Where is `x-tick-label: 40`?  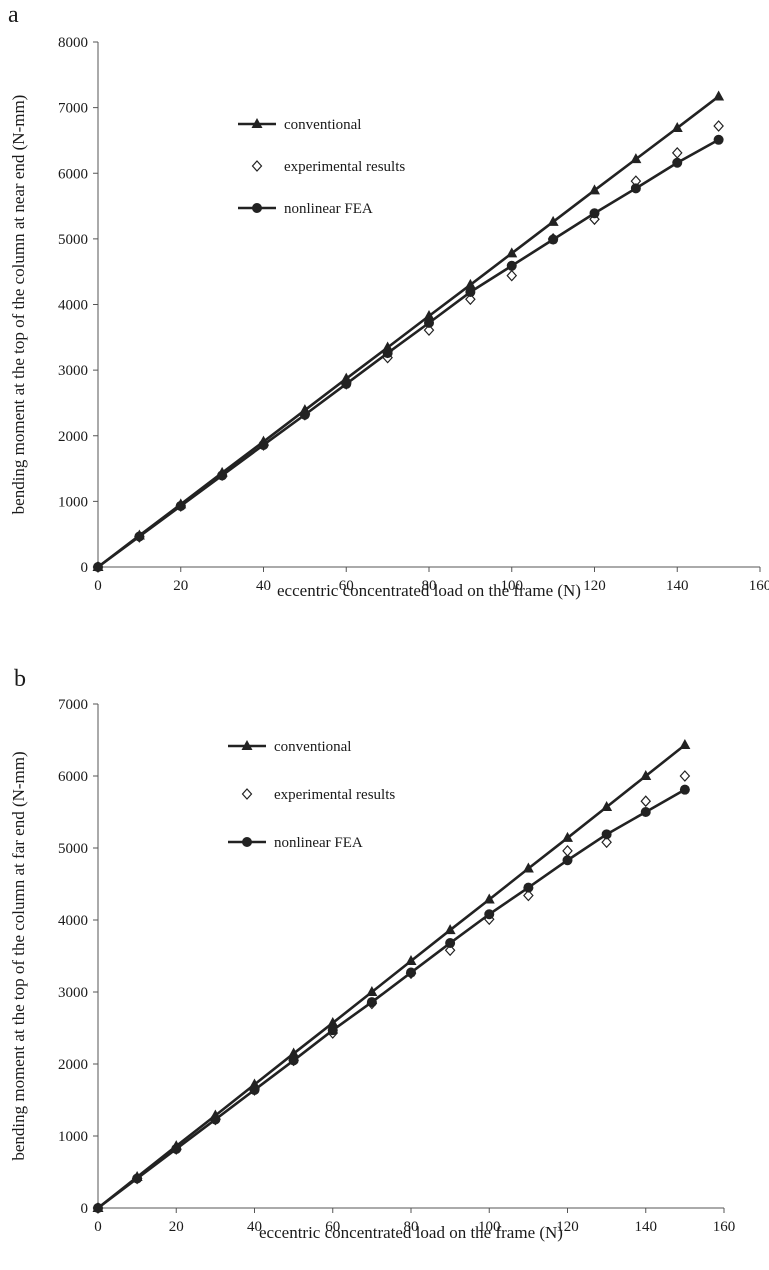
x-tick-label: 40 is located at coordinates (254, 1227).